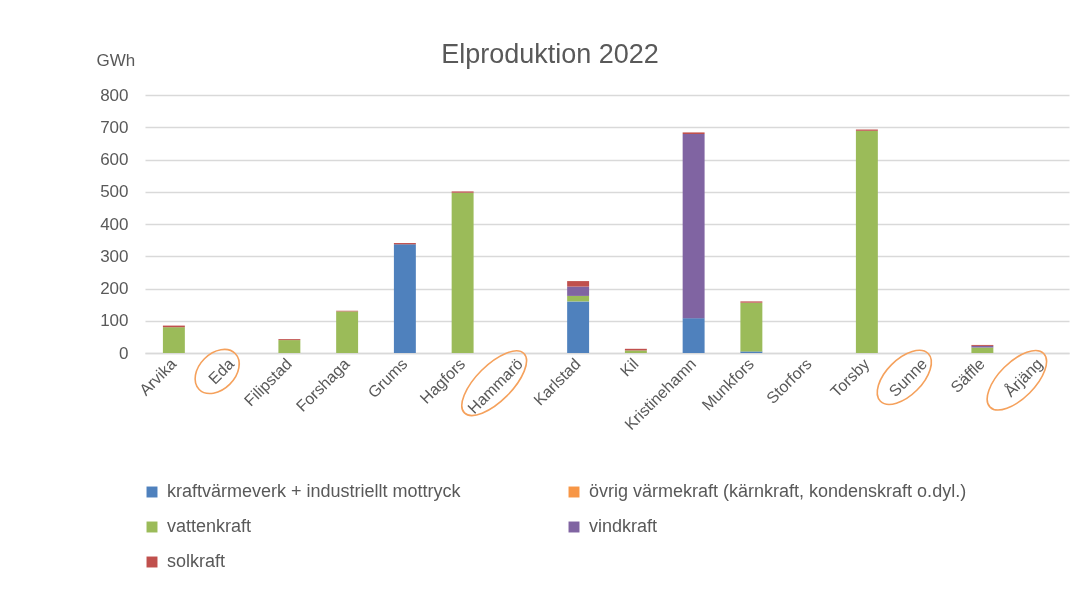  What do you see at coordinates (114, 321) in the screenshot?
I see `y-tick-label: 100` at bounding box center [114, 321].